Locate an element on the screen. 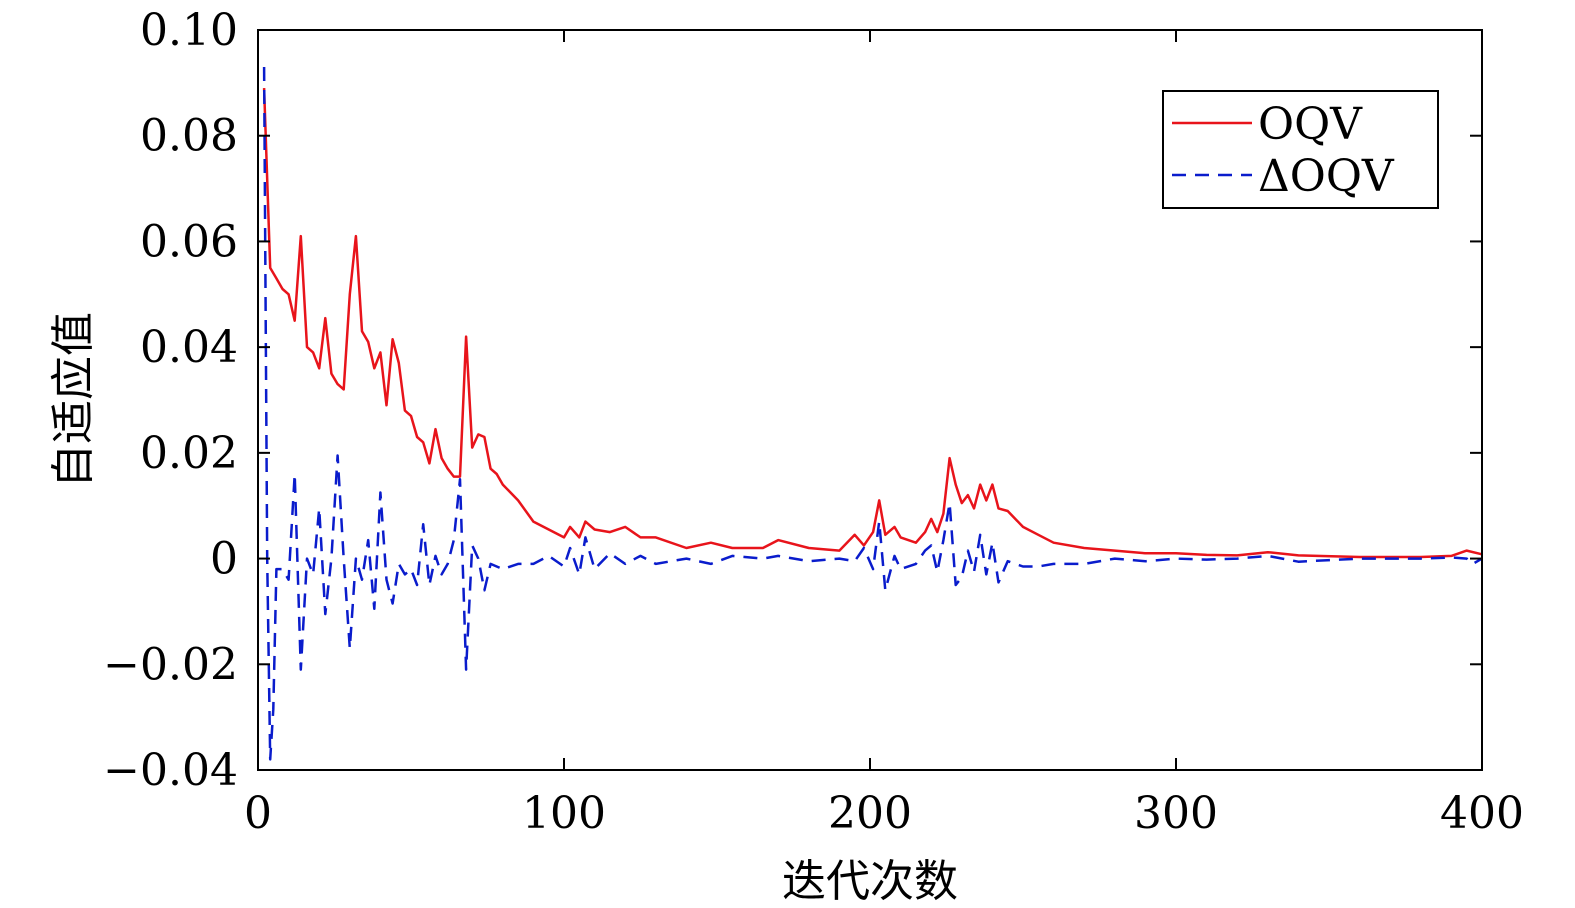 The width and height of the screenshot is (1575, 908). x-tick-label: 0 is located at coordinates (258, 813).